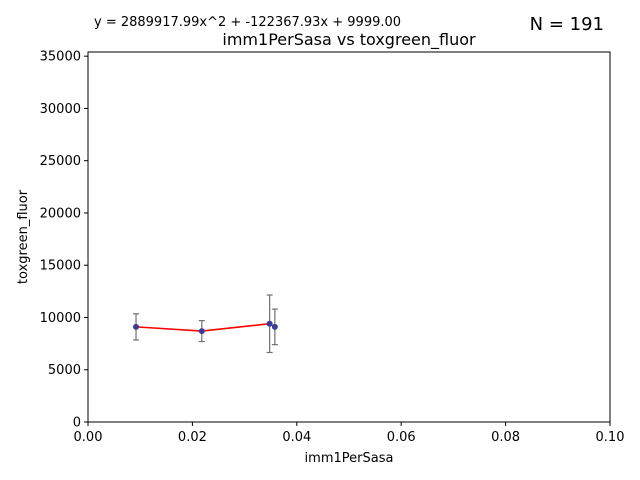 This screenshot has height=480, width=640. I want to click on chart-title: imm1PerSasa vs toxgreen_fluor, so click(349, 40).